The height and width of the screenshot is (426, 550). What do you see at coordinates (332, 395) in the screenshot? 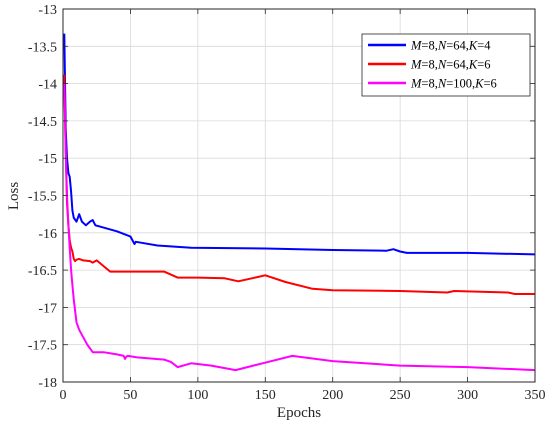
I see `x-tick-label: 200` at bounding box center [332, 395].